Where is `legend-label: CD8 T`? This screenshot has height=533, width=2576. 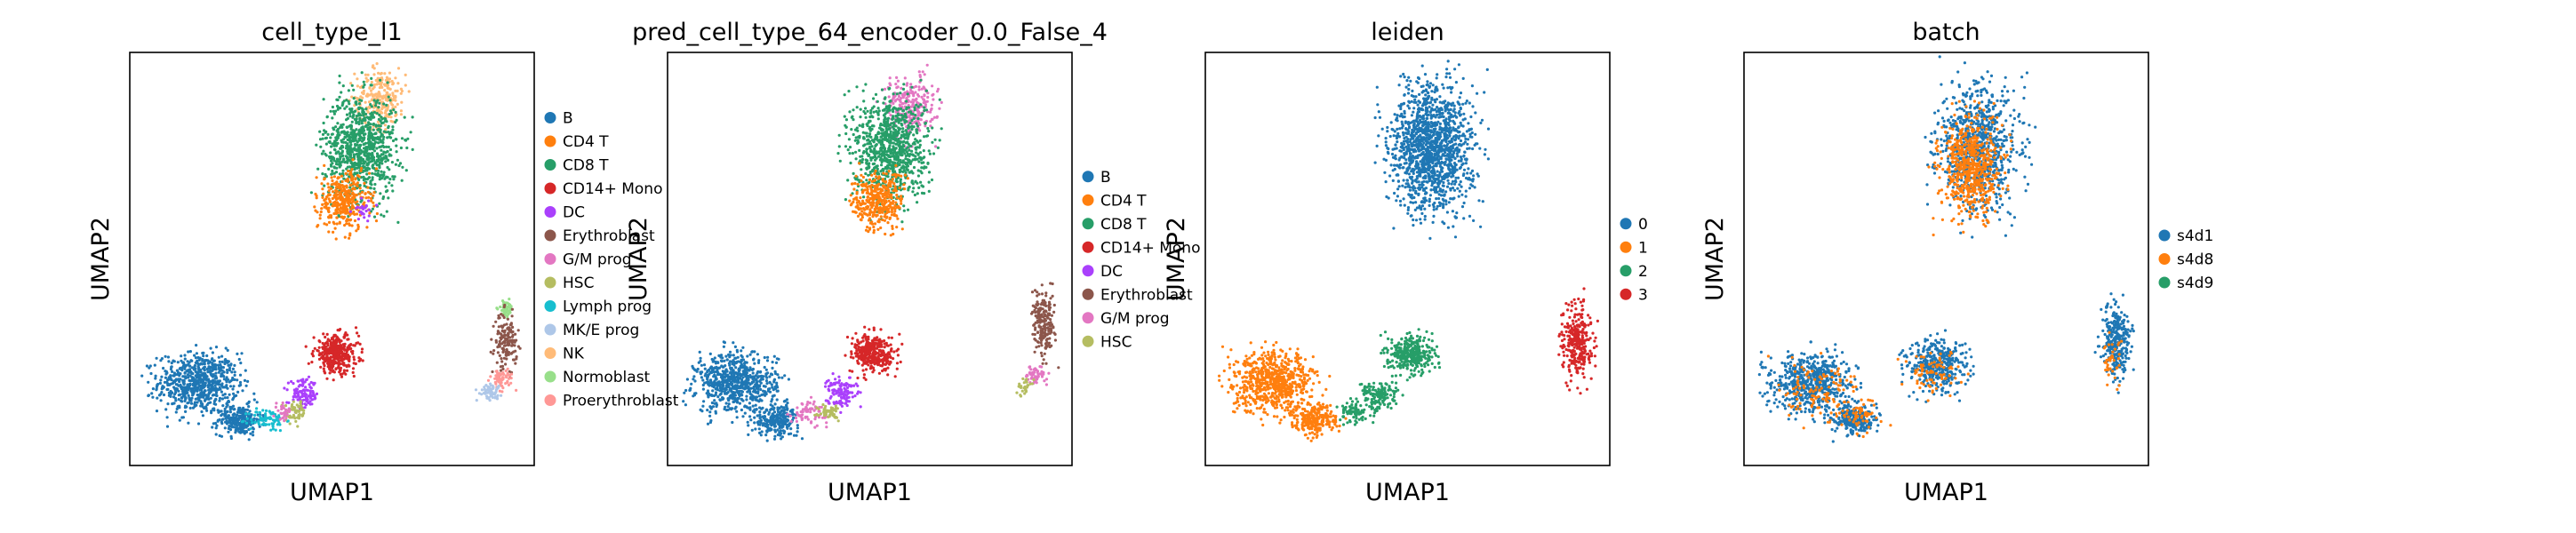 legend-label: CD8 T is located at coordinates (586, 166).